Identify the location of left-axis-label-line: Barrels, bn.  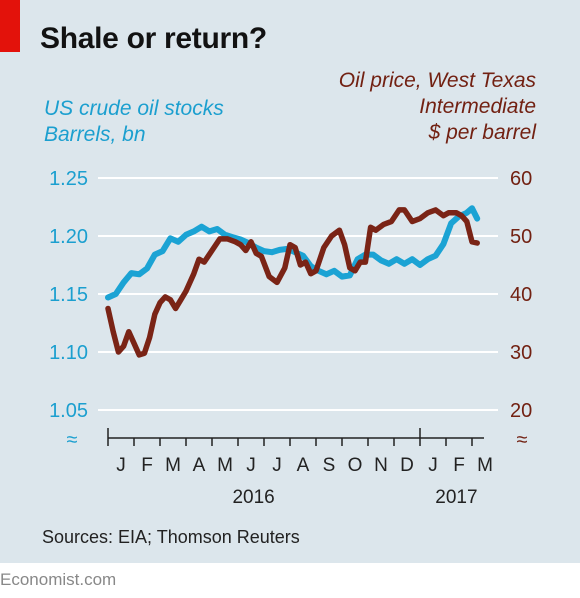
(95, 134).